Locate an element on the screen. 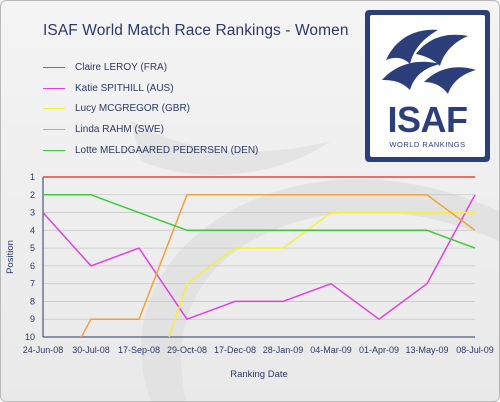 Image resolution: width=500 pixels, height=402 pixels. x-tick-label: 08-Jul-09 is located at coordinates (475, 350).